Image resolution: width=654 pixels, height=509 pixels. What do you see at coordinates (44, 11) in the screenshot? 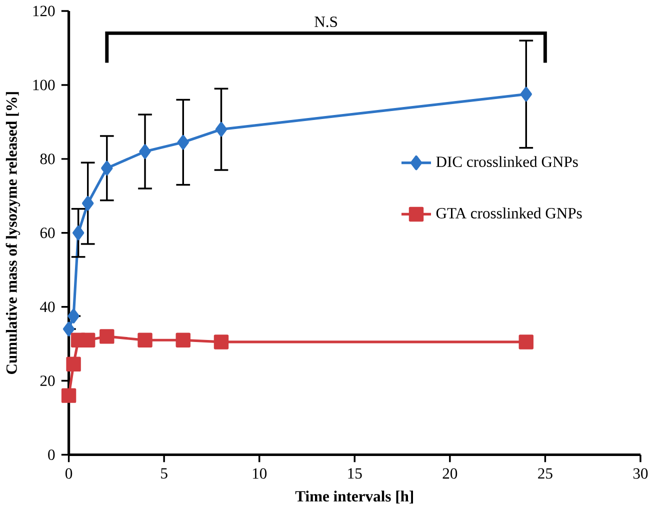
I see `y-tick-label: 120` at bounding box center [44, 11].